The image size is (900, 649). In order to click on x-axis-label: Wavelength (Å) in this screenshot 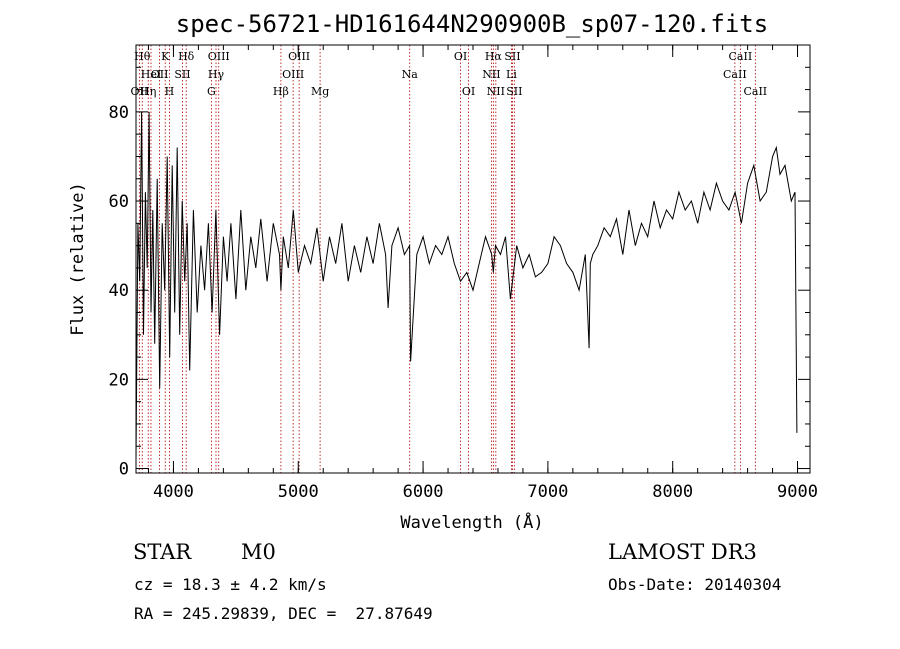, I will do `click(471, 522)`.